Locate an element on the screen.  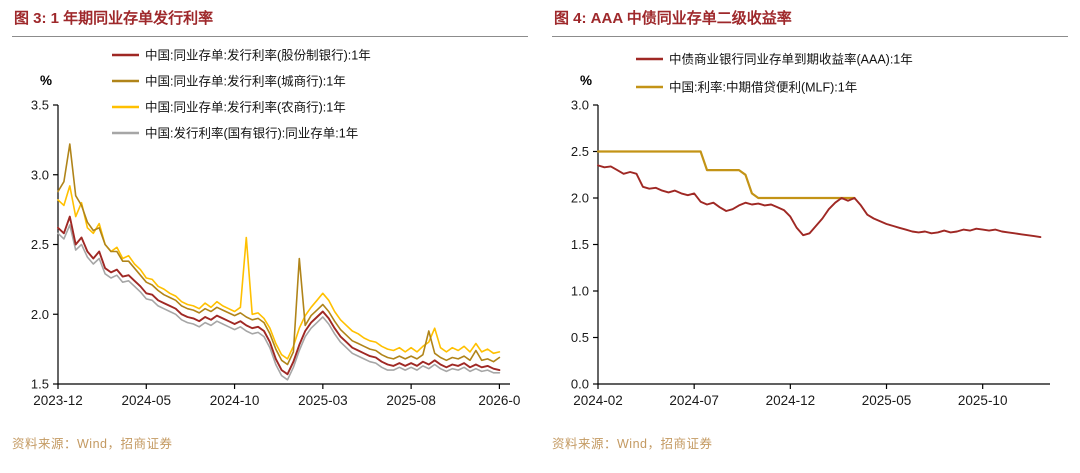
x-tick-label: 2025-08 is located at coordinates (411, 400).